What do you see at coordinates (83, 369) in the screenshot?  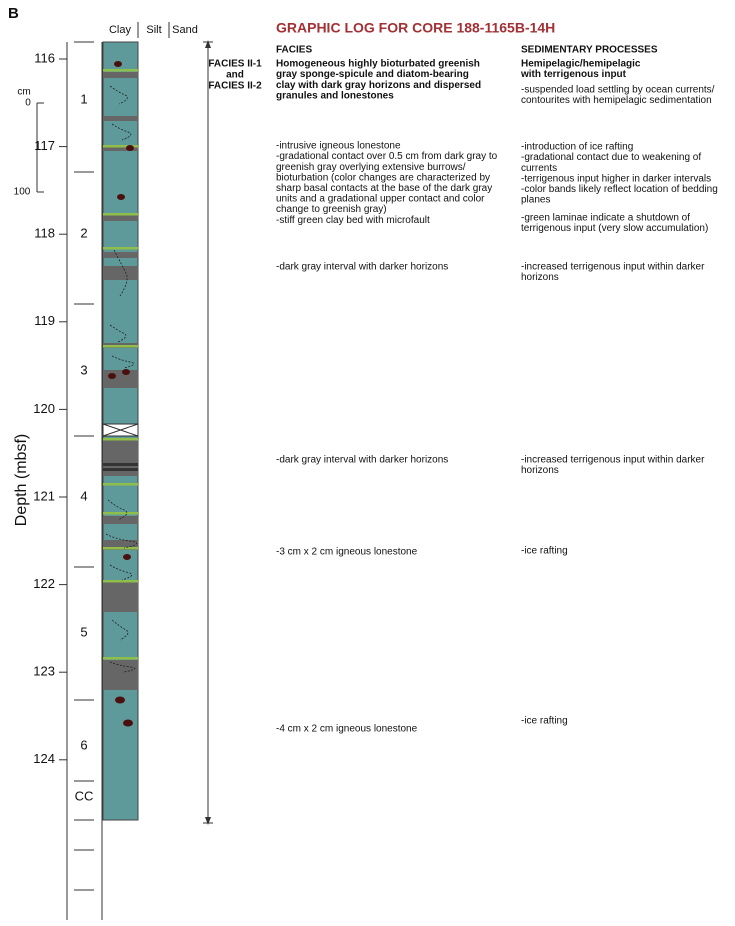 I see `section-label: 3` at bounding box center [83, 369].